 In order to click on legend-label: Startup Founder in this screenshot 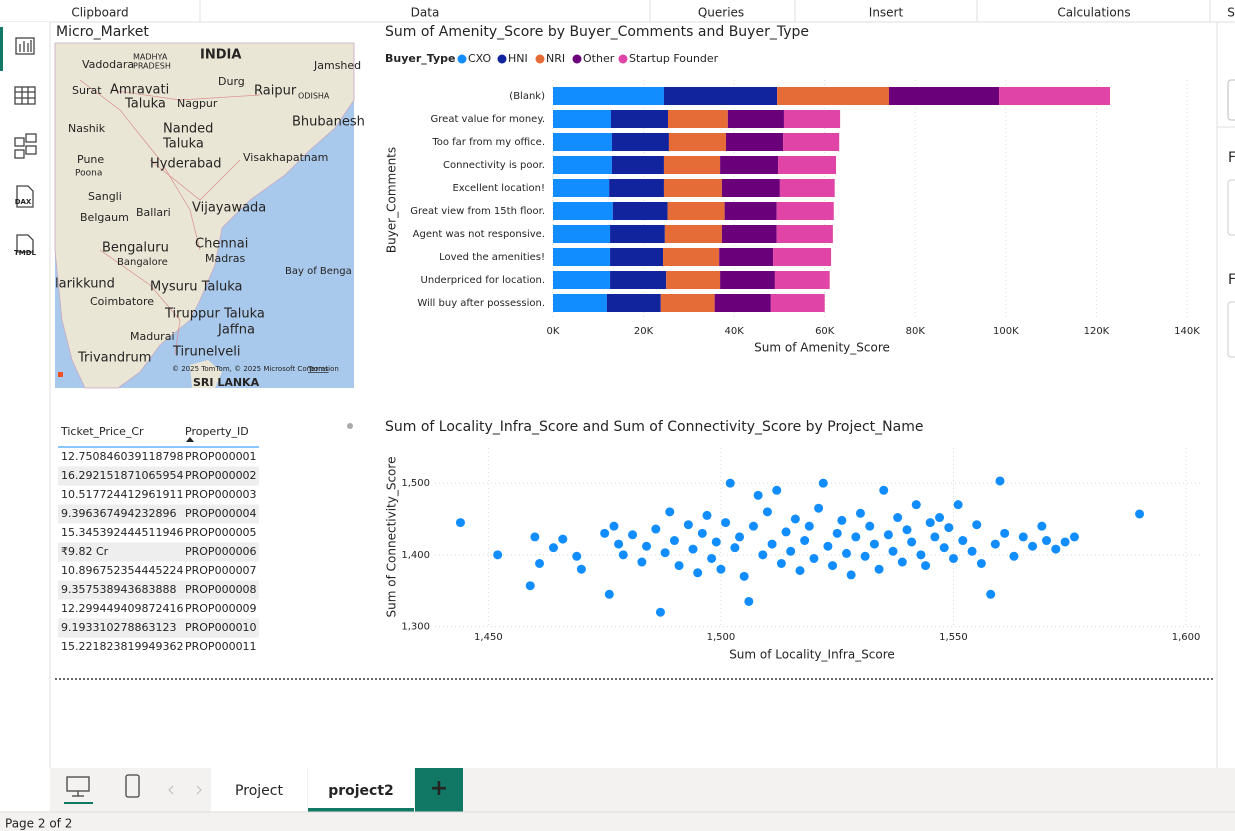, I will do `click(674, 58)`.